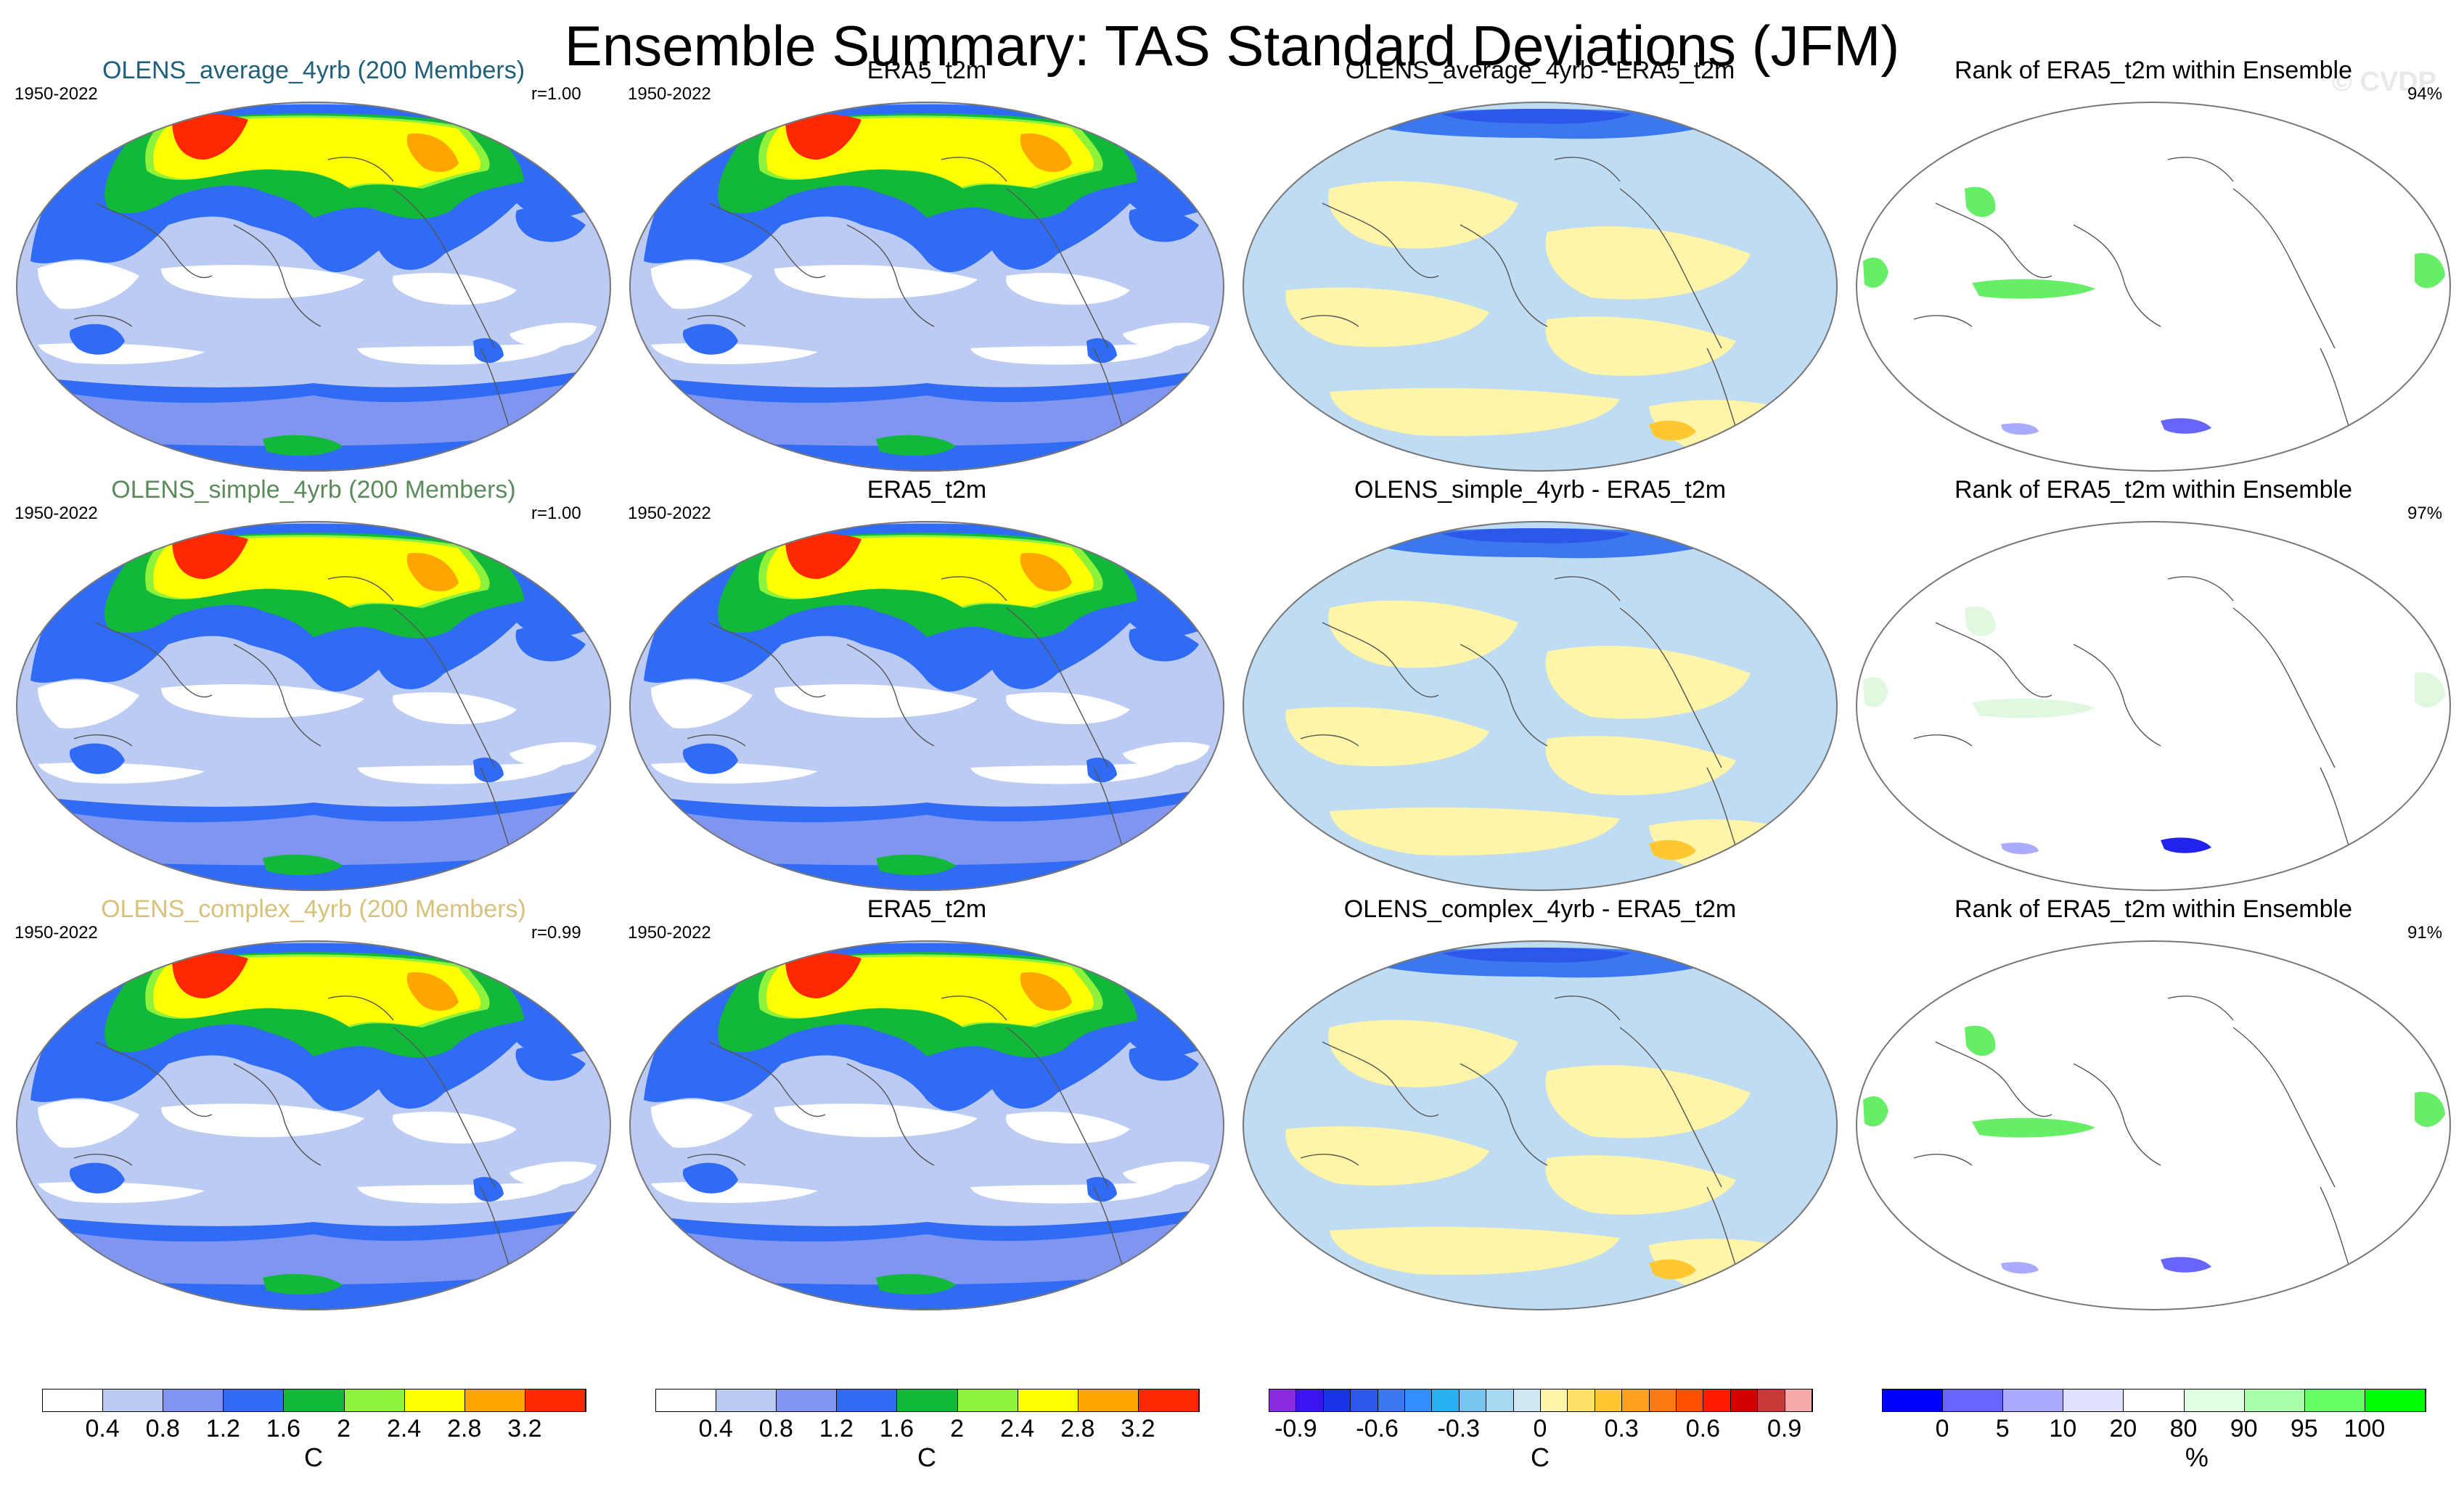  What do you see at coordinates (896, 1428) in the screenshot?
I see `colorbar-tick-label: 1.6` at bounding box center [896, 1428].